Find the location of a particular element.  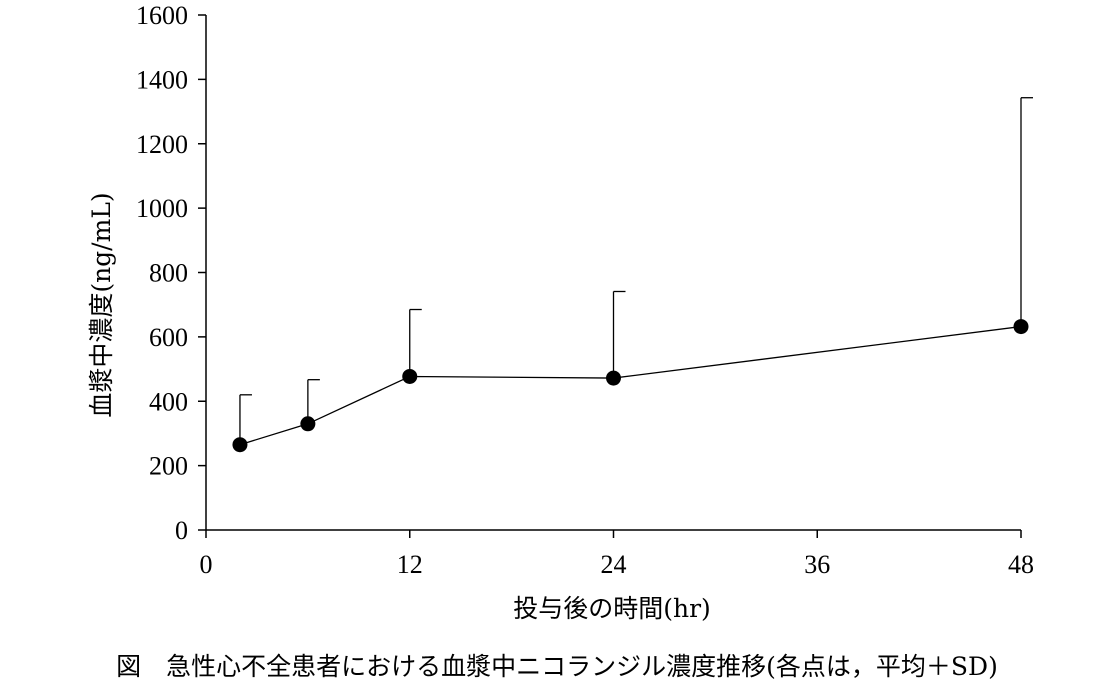

y-tick-label: 1600 is located at coordinates (162, 15).